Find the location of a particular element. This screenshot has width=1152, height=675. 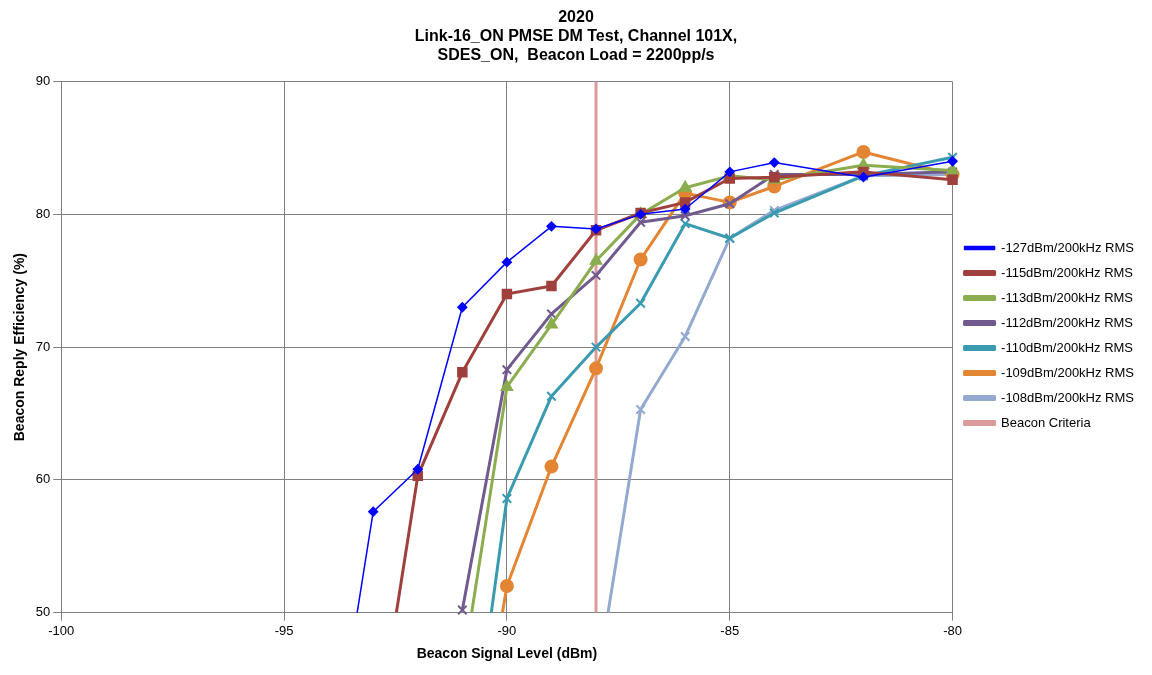

y-axis-title: Beacon Reply Efficiency (%) is located at coordinates (19, 347).